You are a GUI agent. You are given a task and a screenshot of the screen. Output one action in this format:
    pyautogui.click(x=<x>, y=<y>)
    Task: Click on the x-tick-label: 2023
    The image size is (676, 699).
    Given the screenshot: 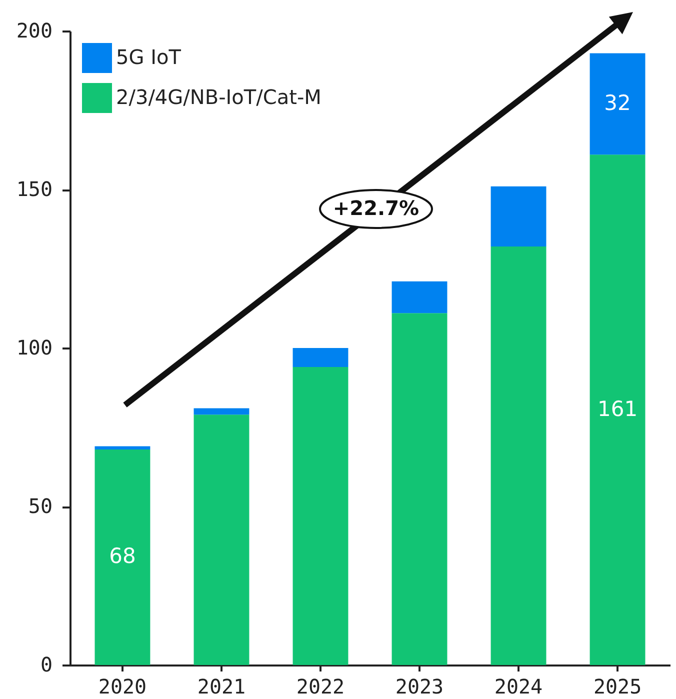 What is the action you would take?
    pyautogui.click(x=419, y=686)
    